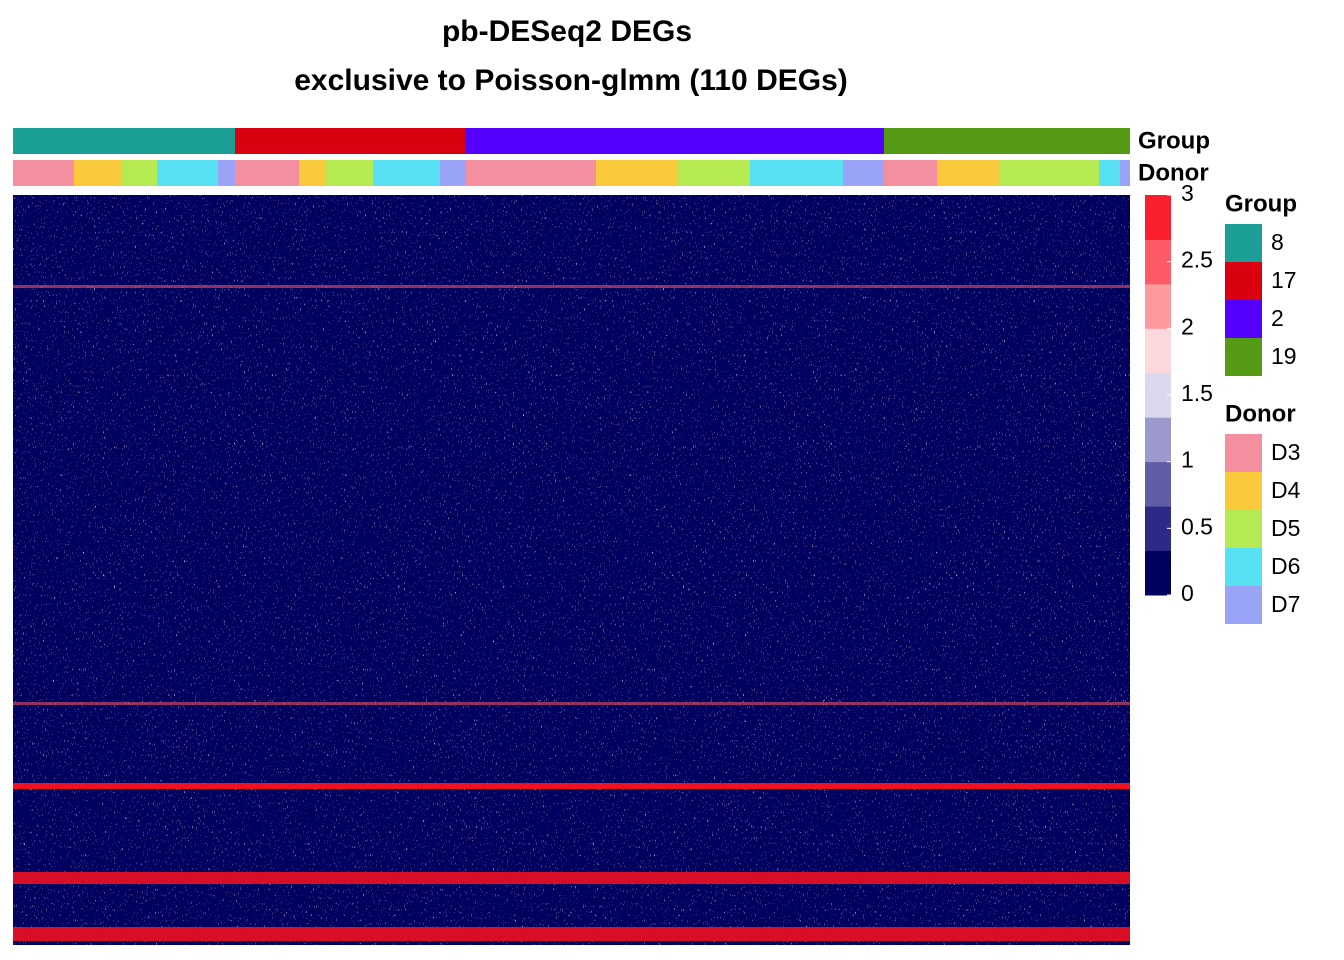  Describe the element at coordinates (1197, 393) in the screenshot. I see `colorbar-tick-label: 1.5` at that location.